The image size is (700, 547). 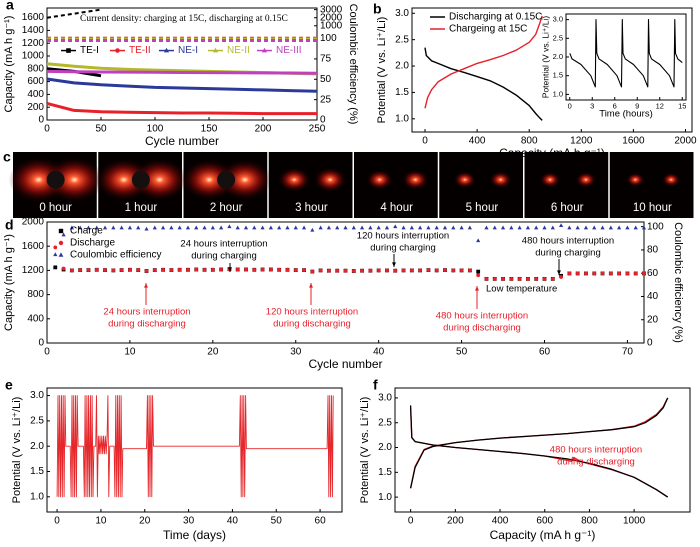 What do you see at coordinates (402, 13) in the screenshot?
I see `y-tick-label: 3.0` at bounding box center [402, 13].